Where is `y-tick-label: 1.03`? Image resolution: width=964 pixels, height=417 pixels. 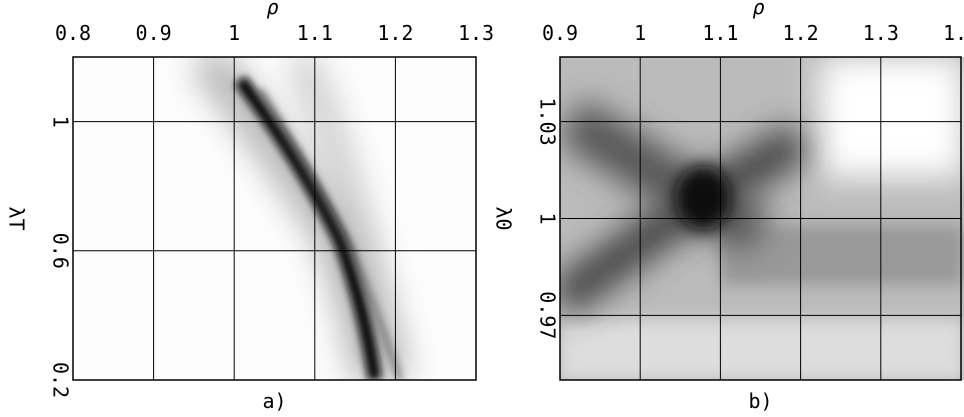
y-tick-label: 1.03 is located at coordinates (548, 122).